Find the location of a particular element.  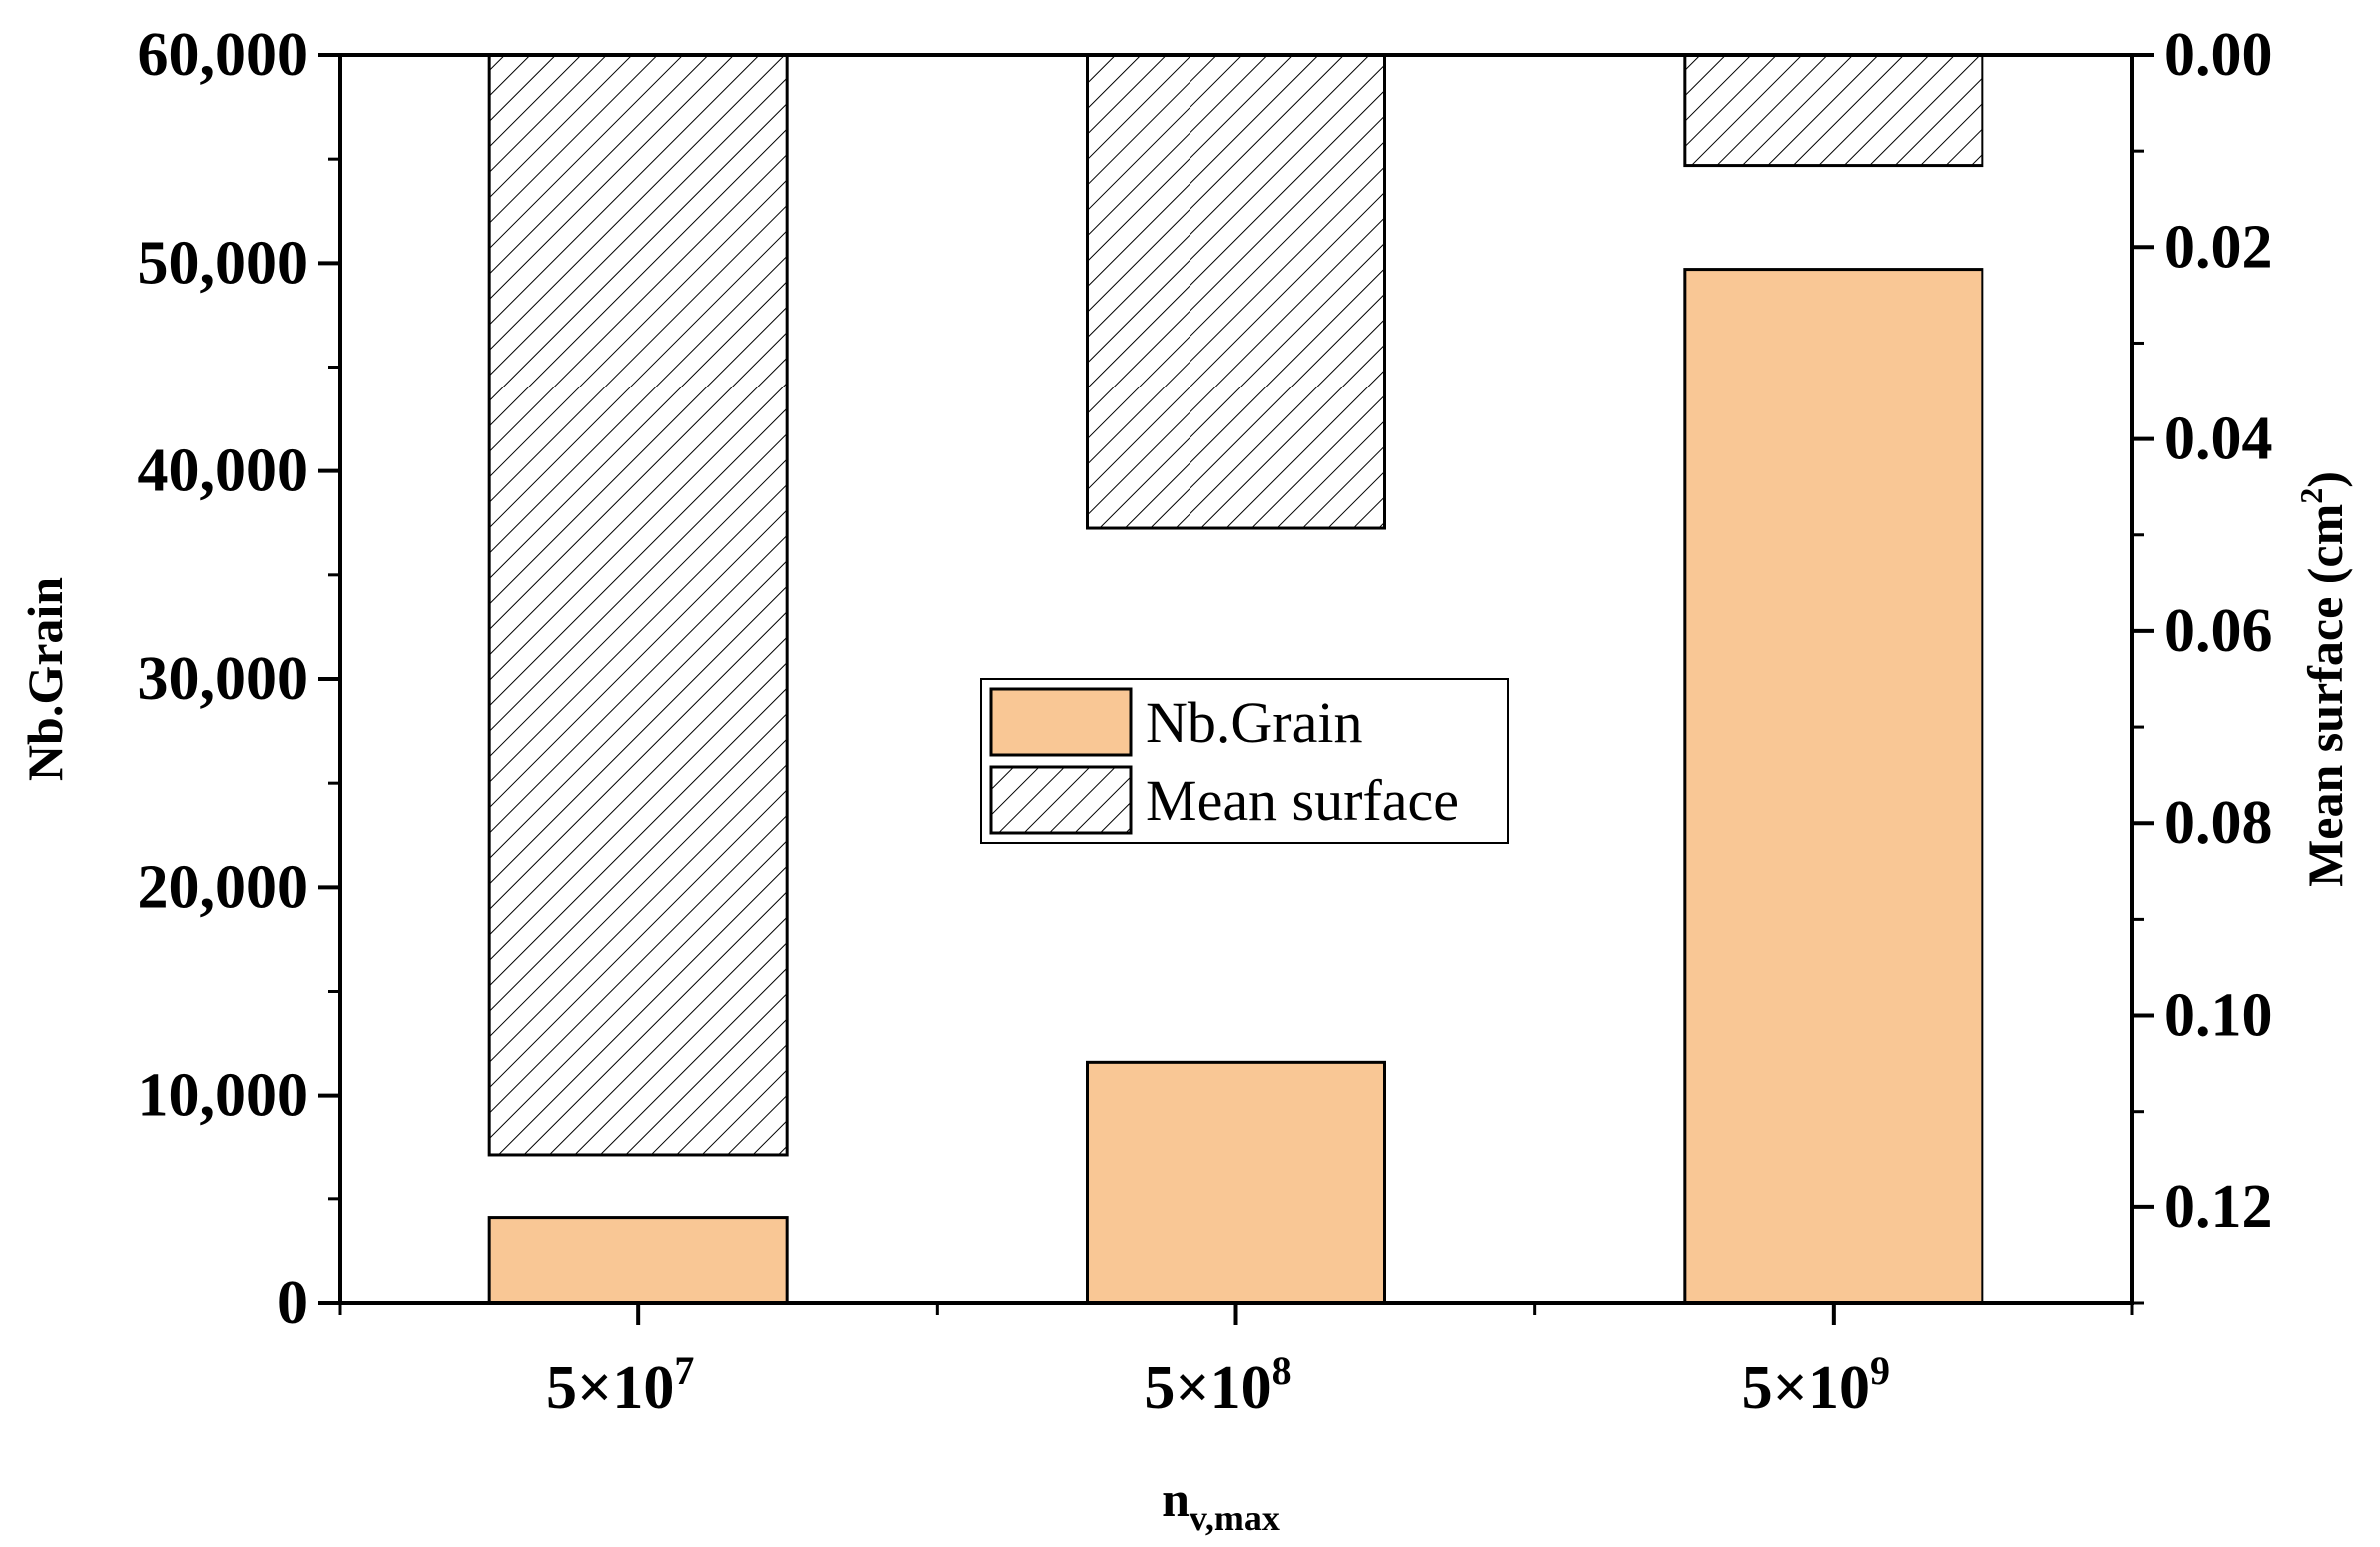

y-tick-label: 10,000 is located at coordinates (223, 1096).